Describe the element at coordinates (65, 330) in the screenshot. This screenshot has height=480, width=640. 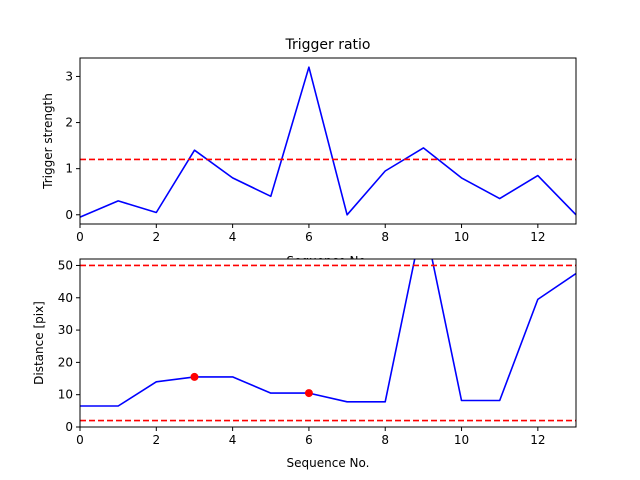
I see `y-tick-label: 30` at that location.